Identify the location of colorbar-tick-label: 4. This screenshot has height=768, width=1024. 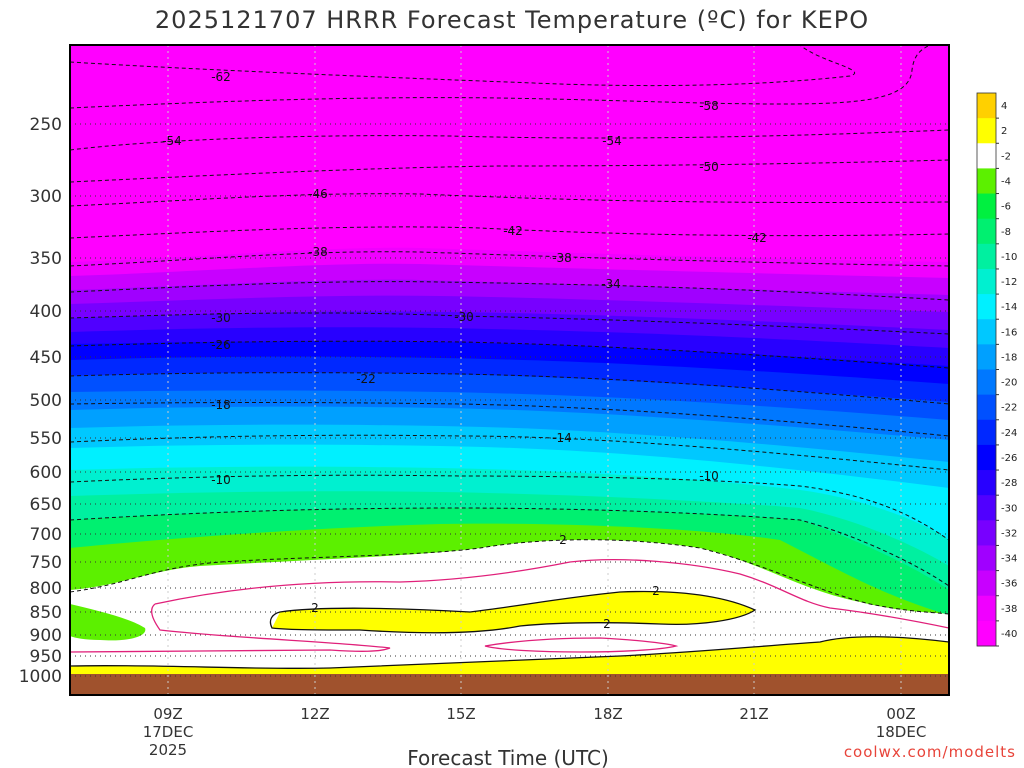
(1004, 106).